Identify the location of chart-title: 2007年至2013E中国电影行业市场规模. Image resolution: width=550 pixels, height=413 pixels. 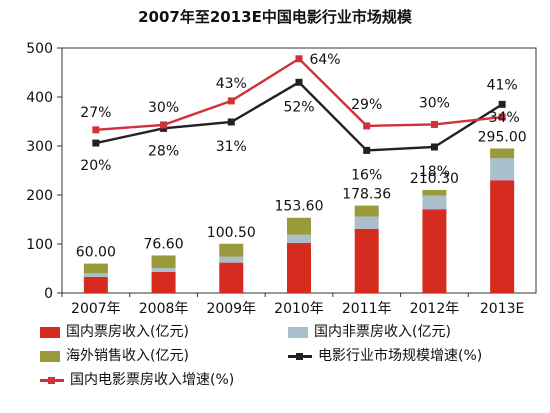
(275, 17).